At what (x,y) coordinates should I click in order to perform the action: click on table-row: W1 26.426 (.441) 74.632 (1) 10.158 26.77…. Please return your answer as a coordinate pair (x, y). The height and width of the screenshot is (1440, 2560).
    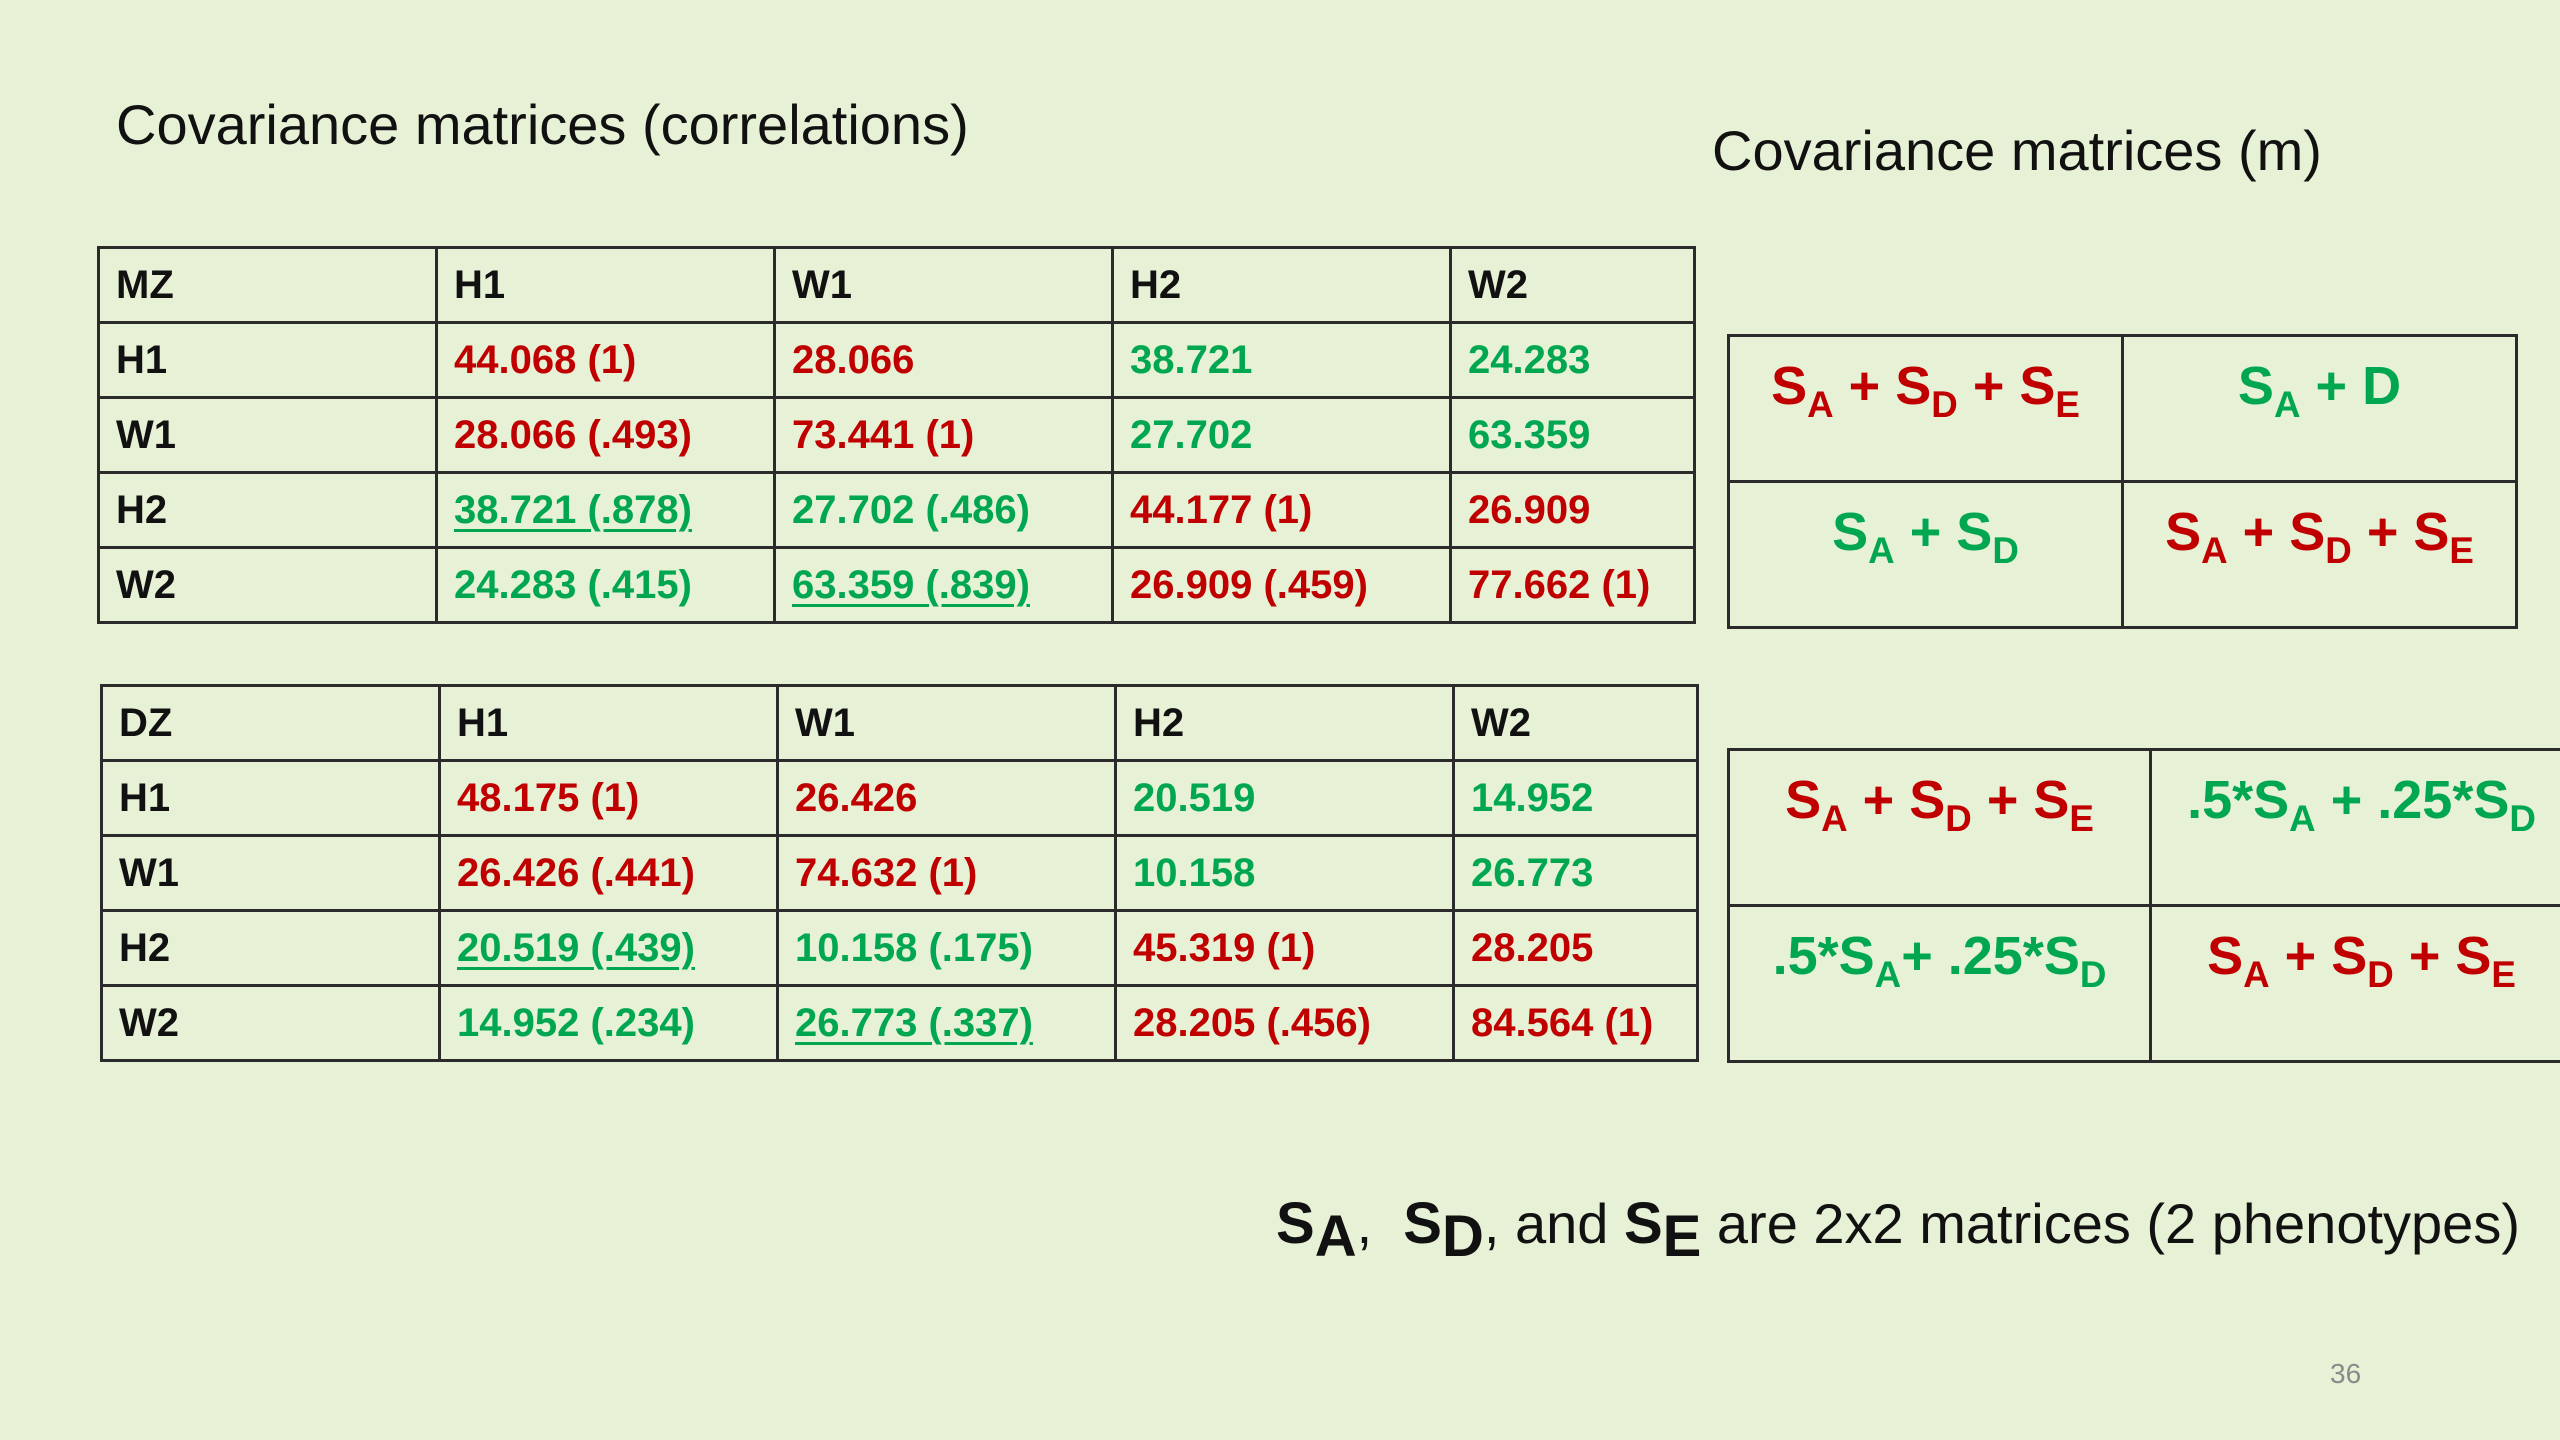
    Looking at the image, I should click on (899, 873).